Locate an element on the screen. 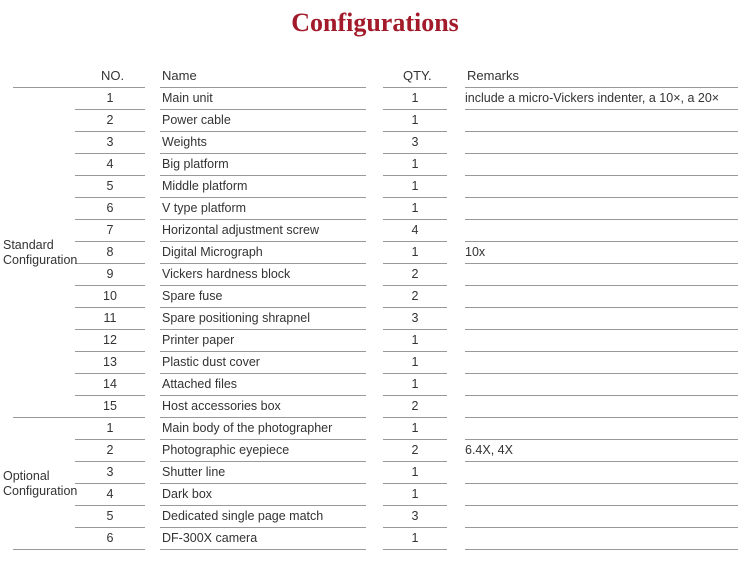  cell-name: Printer paper is located at coordinates (263, 341).